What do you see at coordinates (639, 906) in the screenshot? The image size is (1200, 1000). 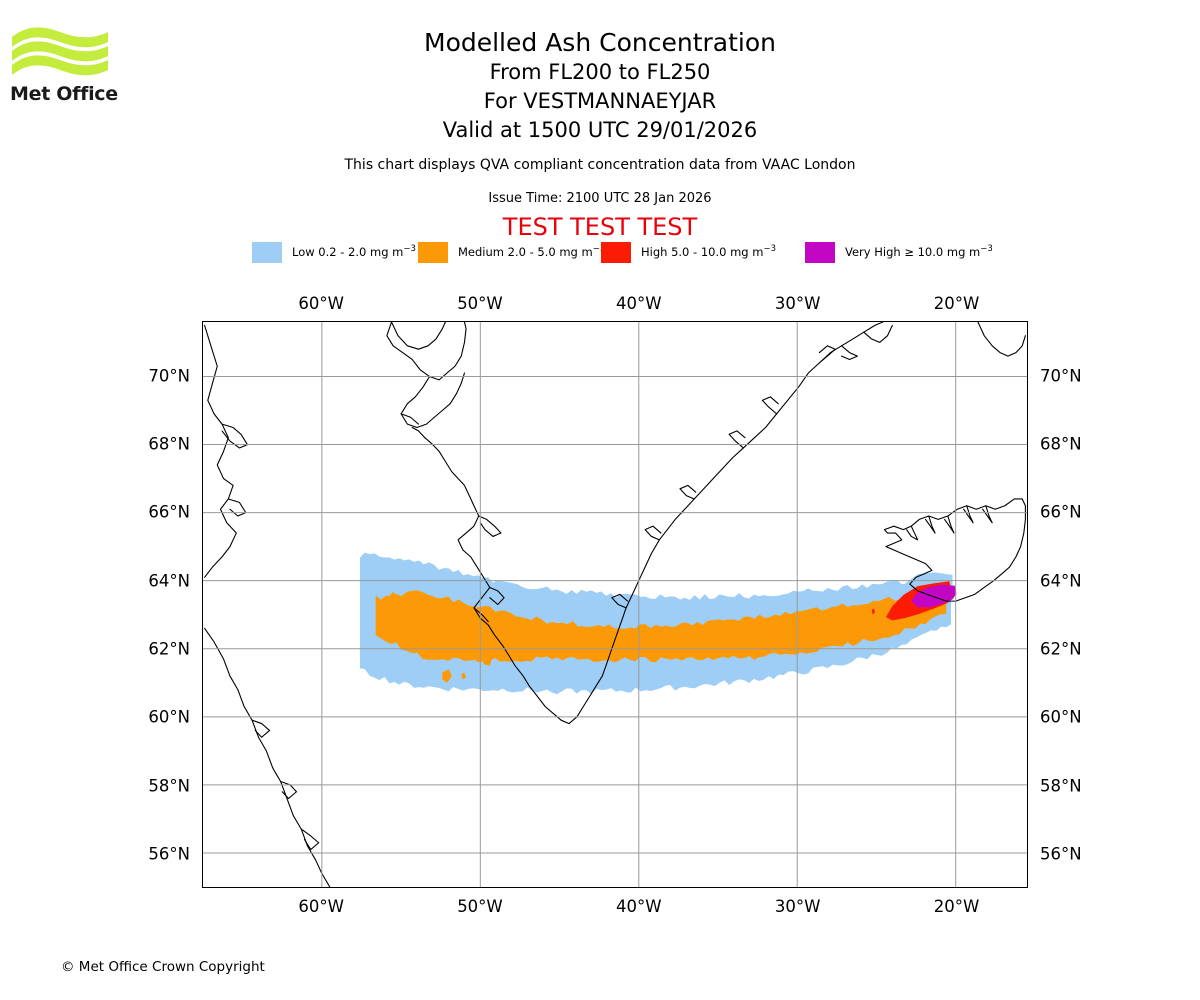 I see `lon-tick-label-bottom: 40°W` at bounding box center [639, 906].